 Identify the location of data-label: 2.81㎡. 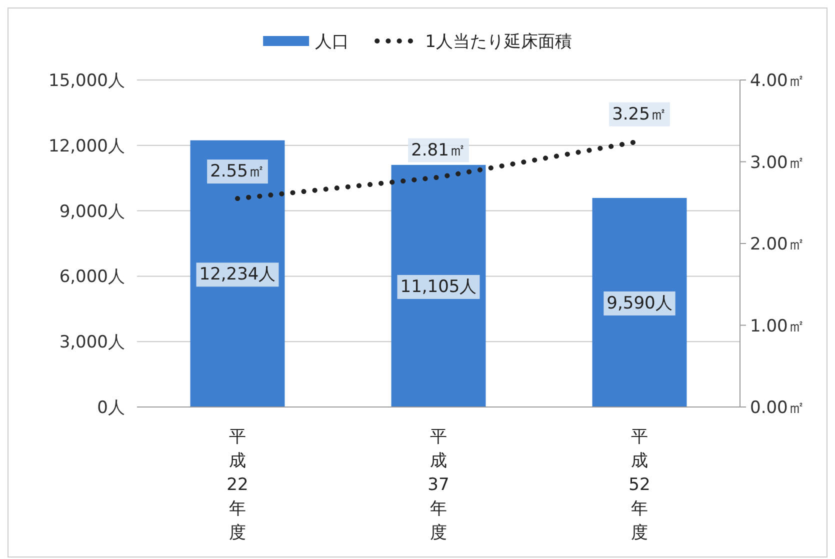
(438, 150).